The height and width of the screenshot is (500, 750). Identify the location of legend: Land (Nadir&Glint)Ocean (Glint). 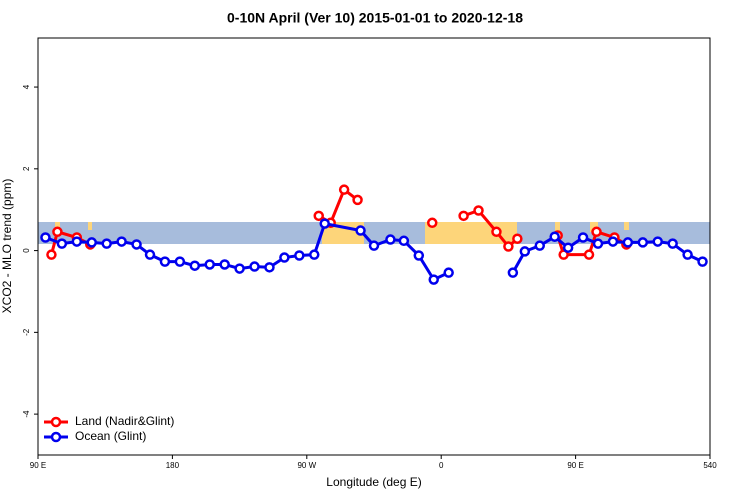
(109, 428).